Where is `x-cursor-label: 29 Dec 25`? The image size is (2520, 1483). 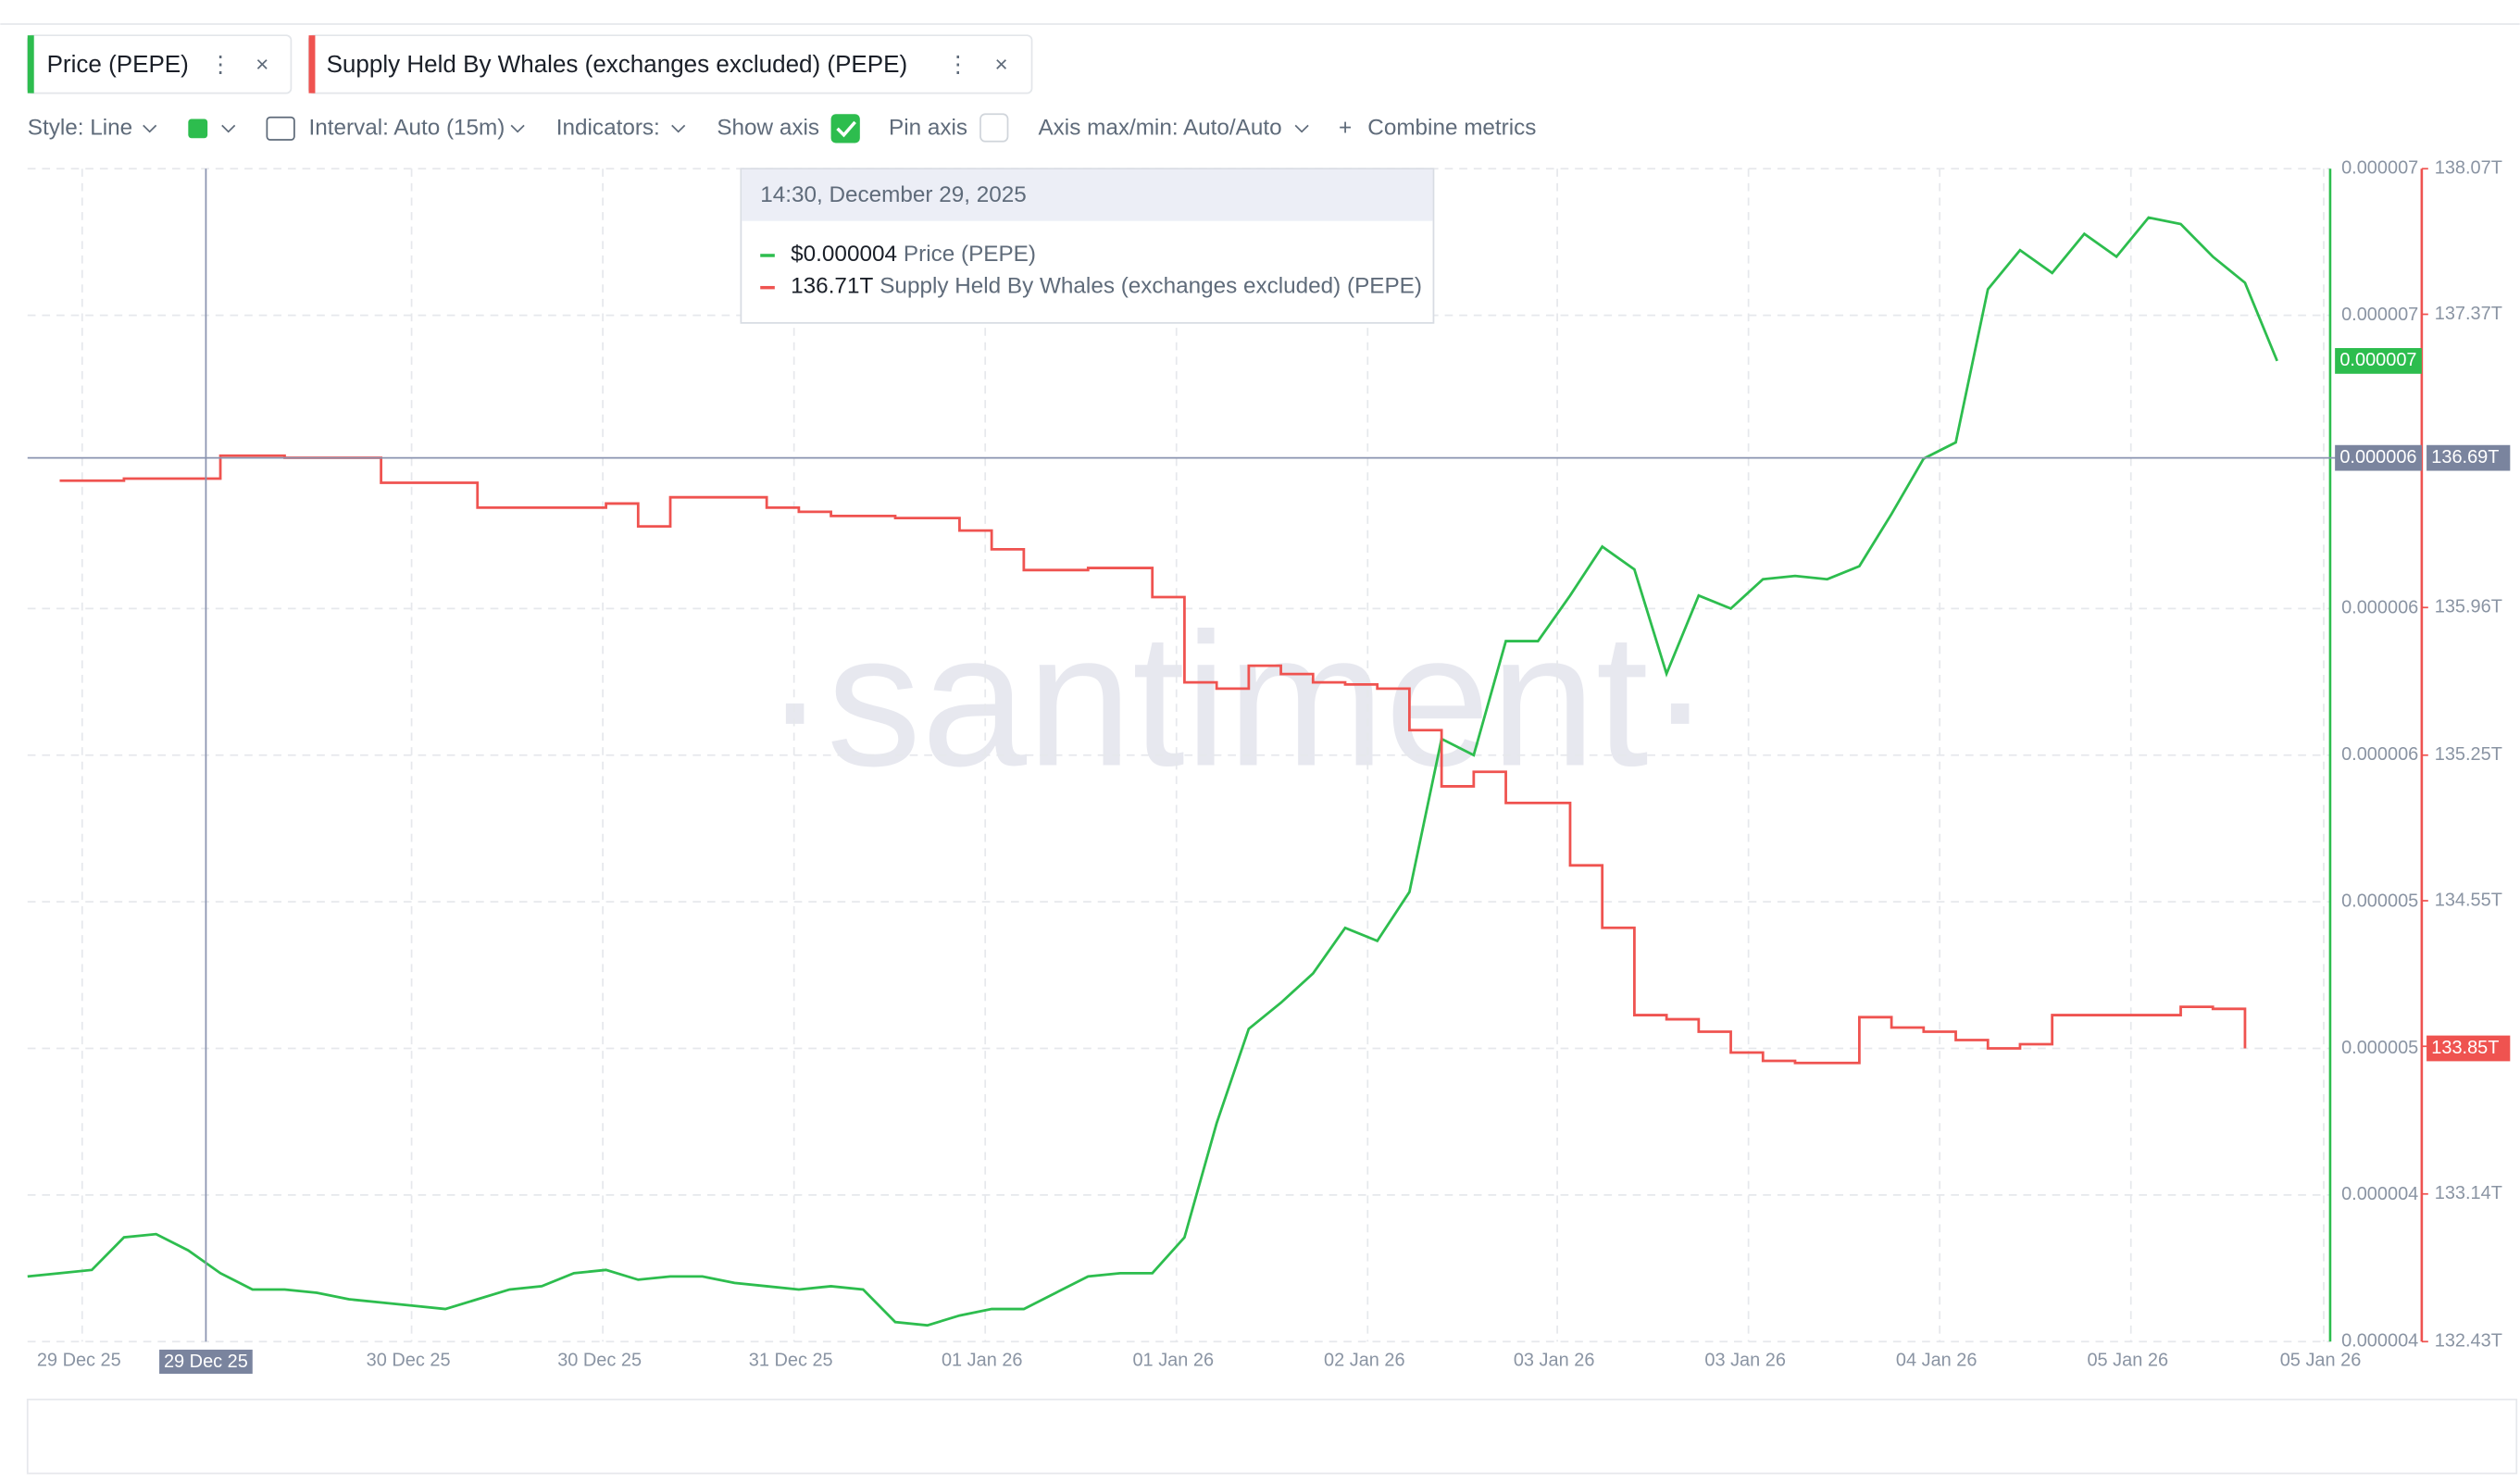
x-cursor-label: 29 Dec 25 is located at coordinates (206, 1362).